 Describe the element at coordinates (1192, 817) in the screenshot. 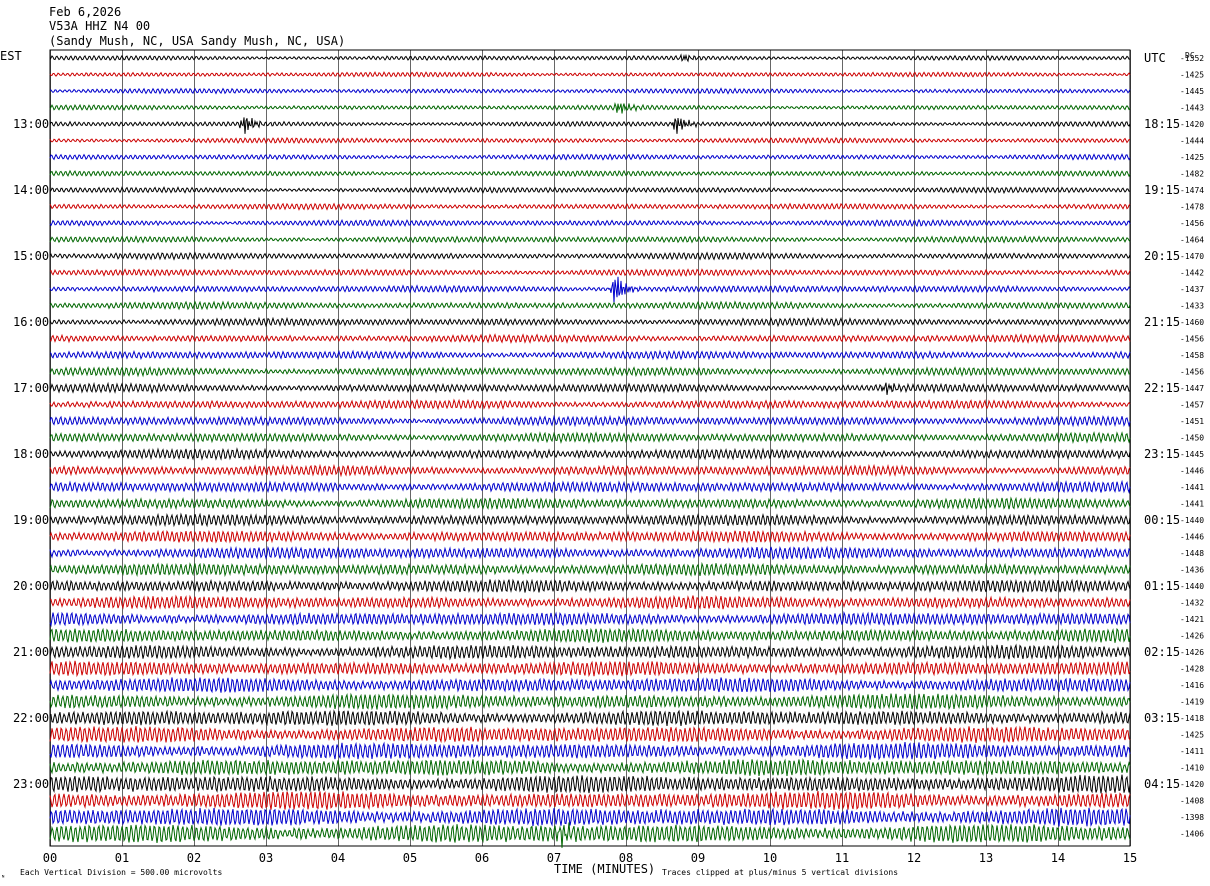

I see `dc-offset-label: -1398` at that location.